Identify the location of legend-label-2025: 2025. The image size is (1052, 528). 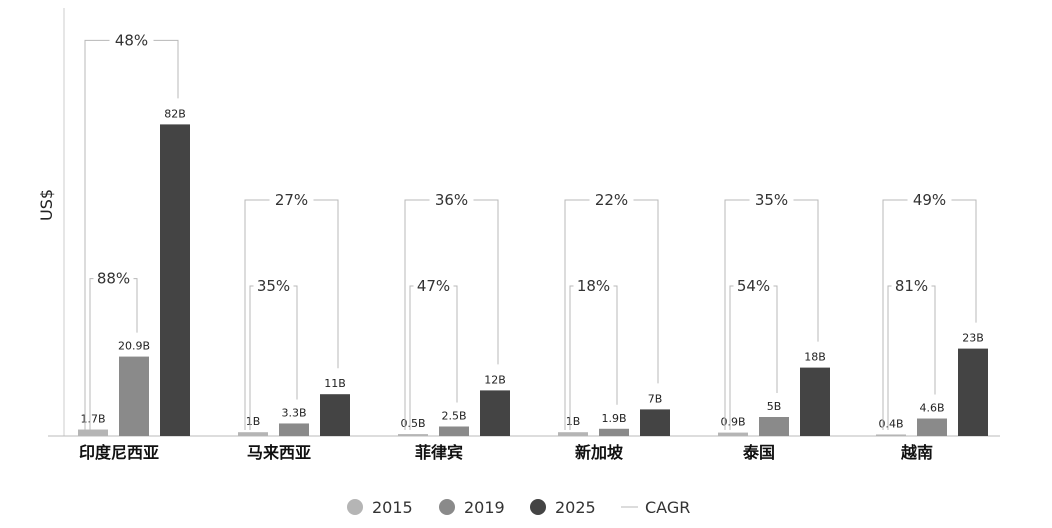
(575, 507).